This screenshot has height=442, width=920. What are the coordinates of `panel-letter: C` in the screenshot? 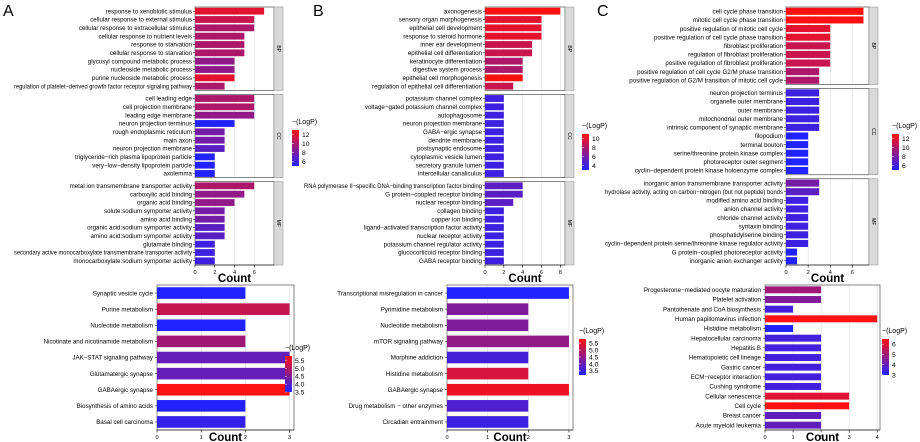 It's located at (603, 11).